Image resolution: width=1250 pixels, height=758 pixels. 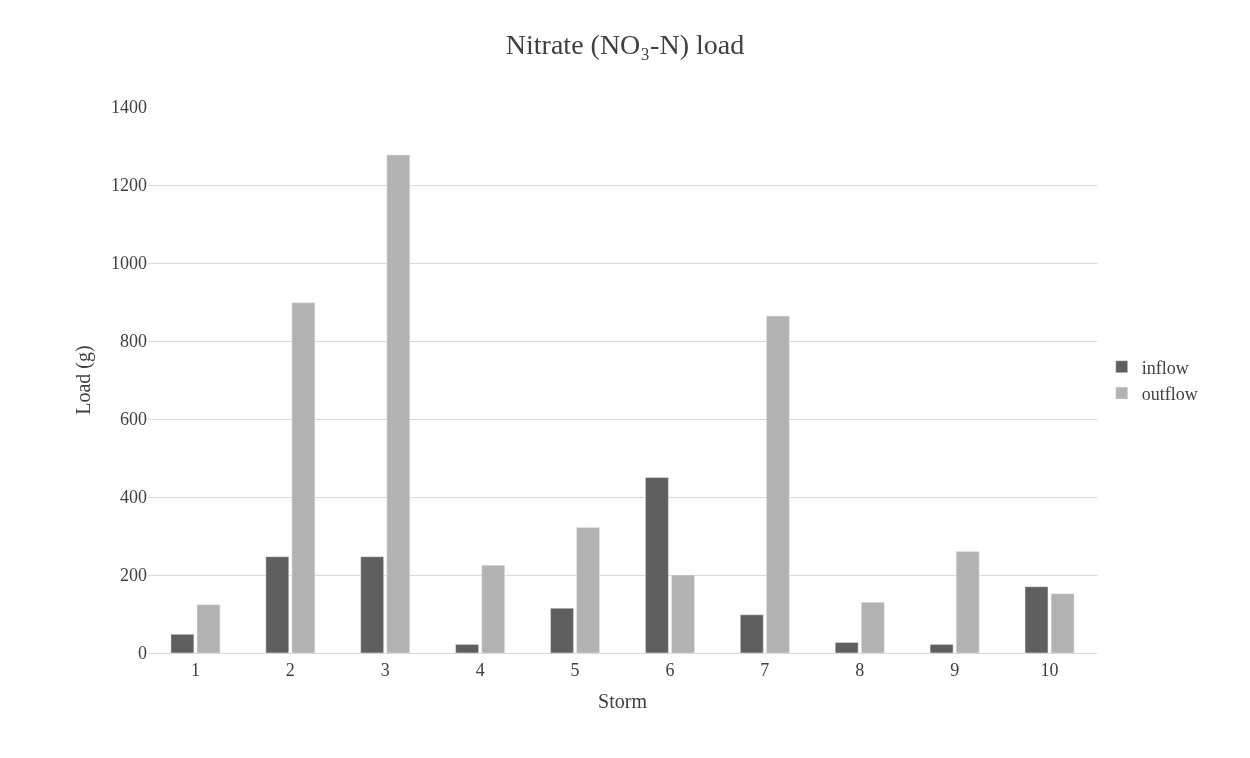 I want to click on x-tick-label: 9, so click(x=955, y=669).